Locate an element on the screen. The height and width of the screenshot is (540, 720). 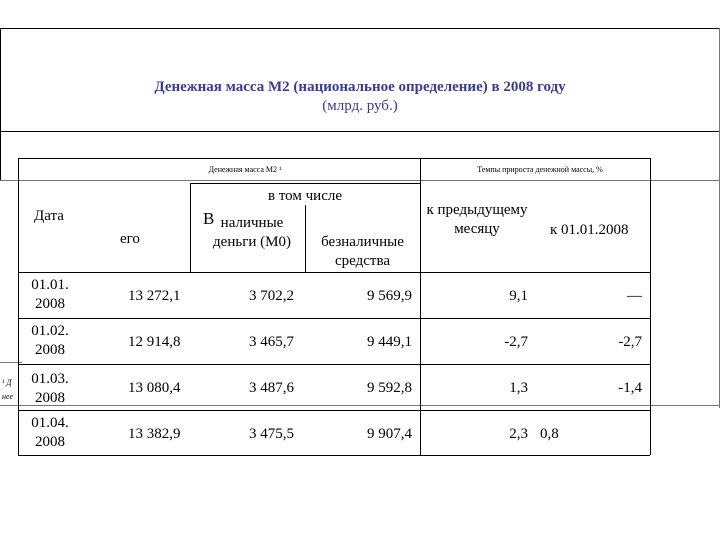
cell-since-jan: 0,8 is located at coordinates (549, 434).